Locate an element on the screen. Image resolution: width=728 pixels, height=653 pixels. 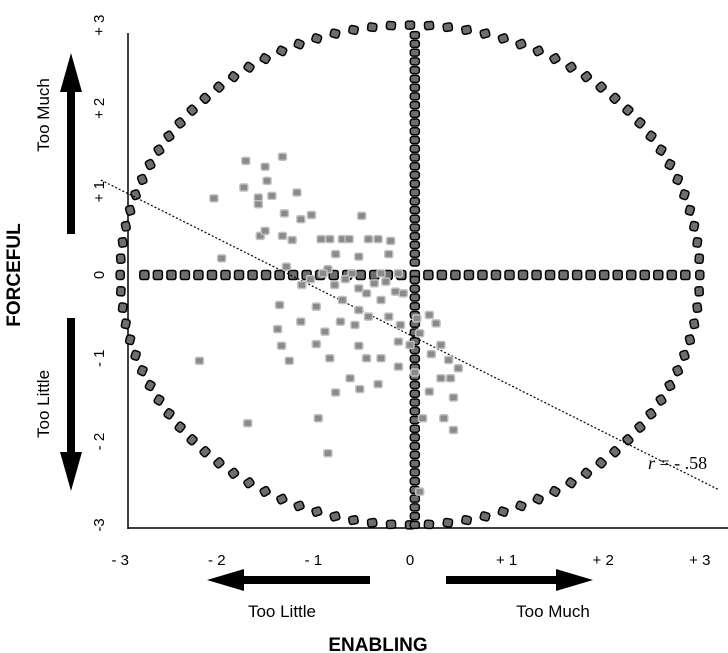
y-tick-label: 0 is located at coordinates (99, 275).